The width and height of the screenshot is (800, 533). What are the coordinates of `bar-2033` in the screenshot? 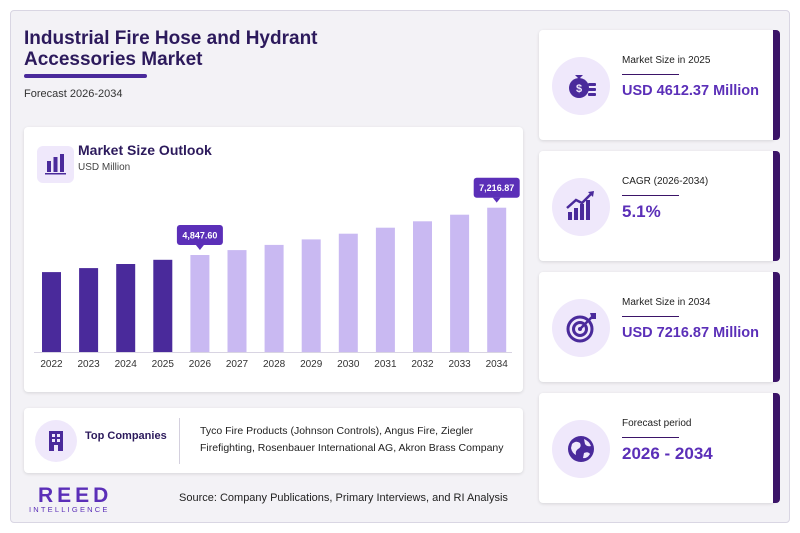 It's located at (460, 283).